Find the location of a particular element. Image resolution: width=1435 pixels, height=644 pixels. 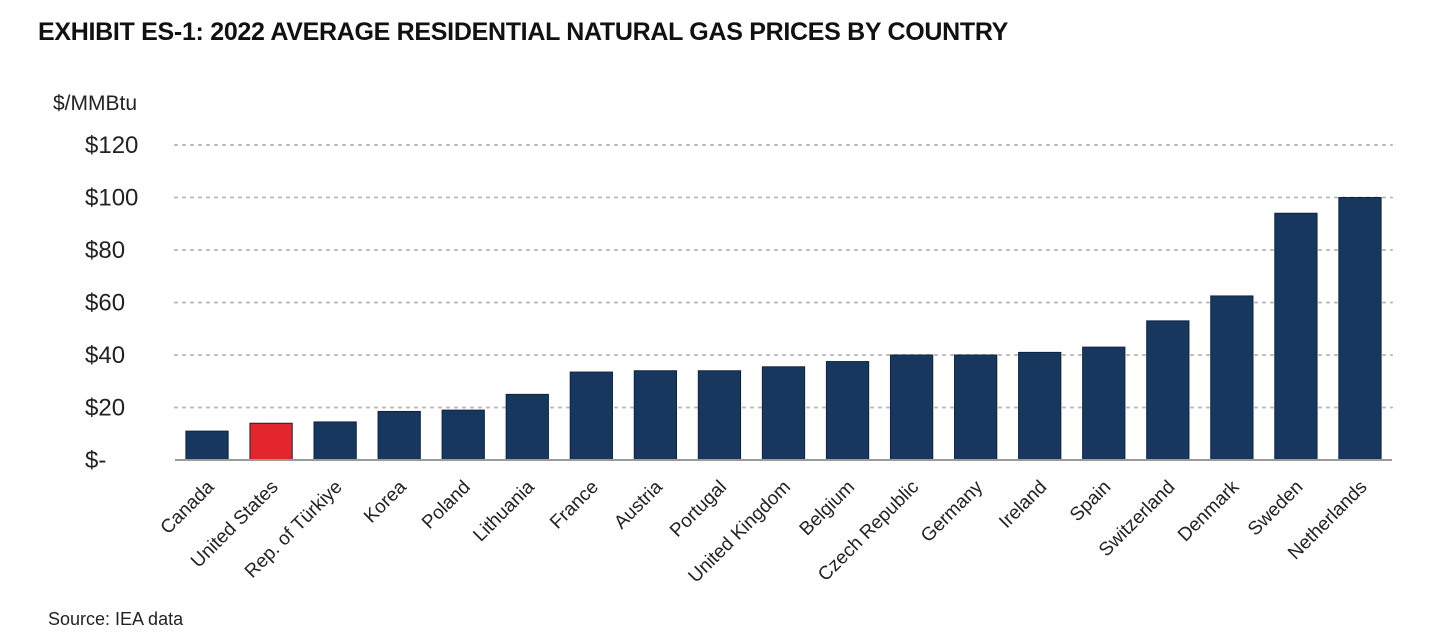

bar-poland is located at coordinates (463, 435).